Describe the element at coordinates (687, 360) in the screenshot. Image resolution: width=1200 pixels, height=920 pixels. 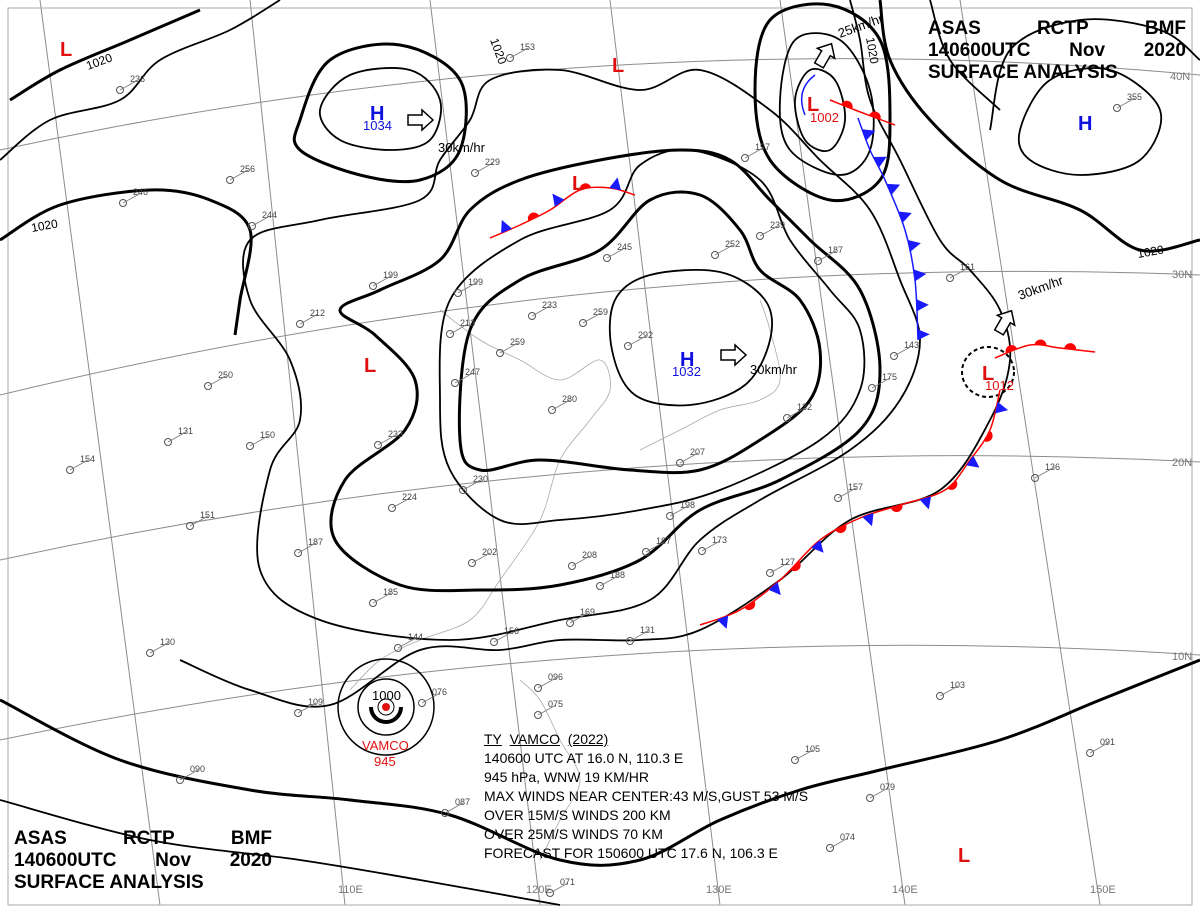
I see `high-pressure-center: H` at that location.